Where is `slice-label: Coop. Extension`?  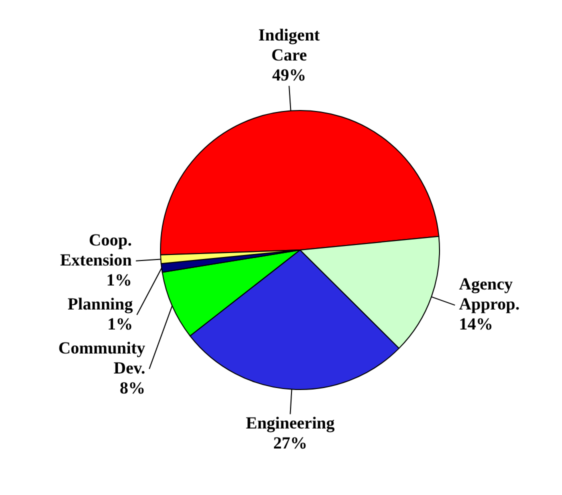 slice-label: Coop. Extension is located at coordinates (96, 250).